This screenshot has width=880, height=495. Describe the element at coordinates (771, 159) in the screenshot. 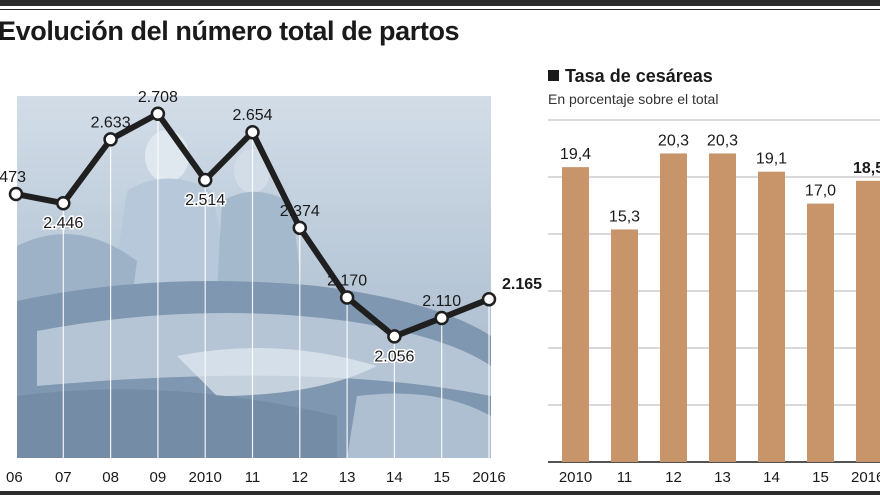

I see `cesarean-label-14: 19,1` at that location.